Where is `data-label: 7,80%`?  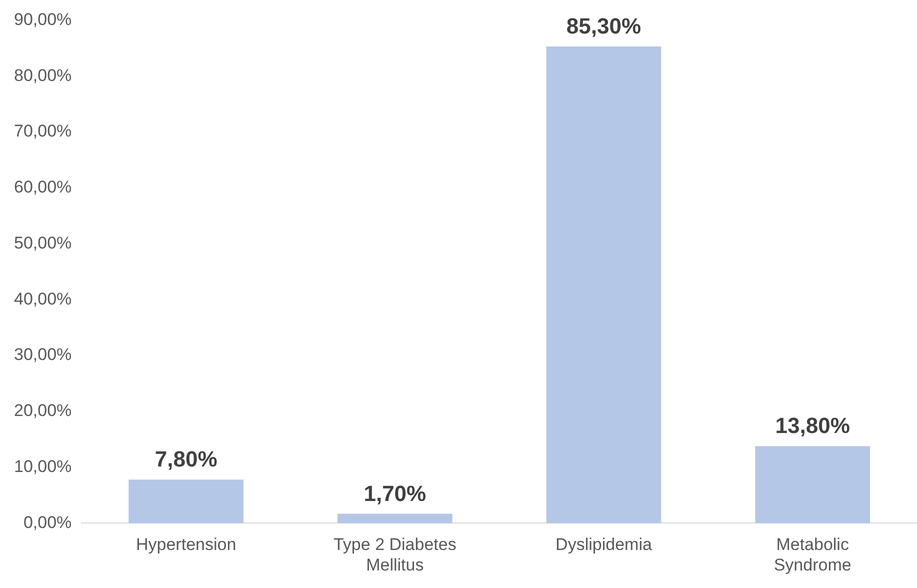
data-label: 7,80% is located at coordinates (186, 459).